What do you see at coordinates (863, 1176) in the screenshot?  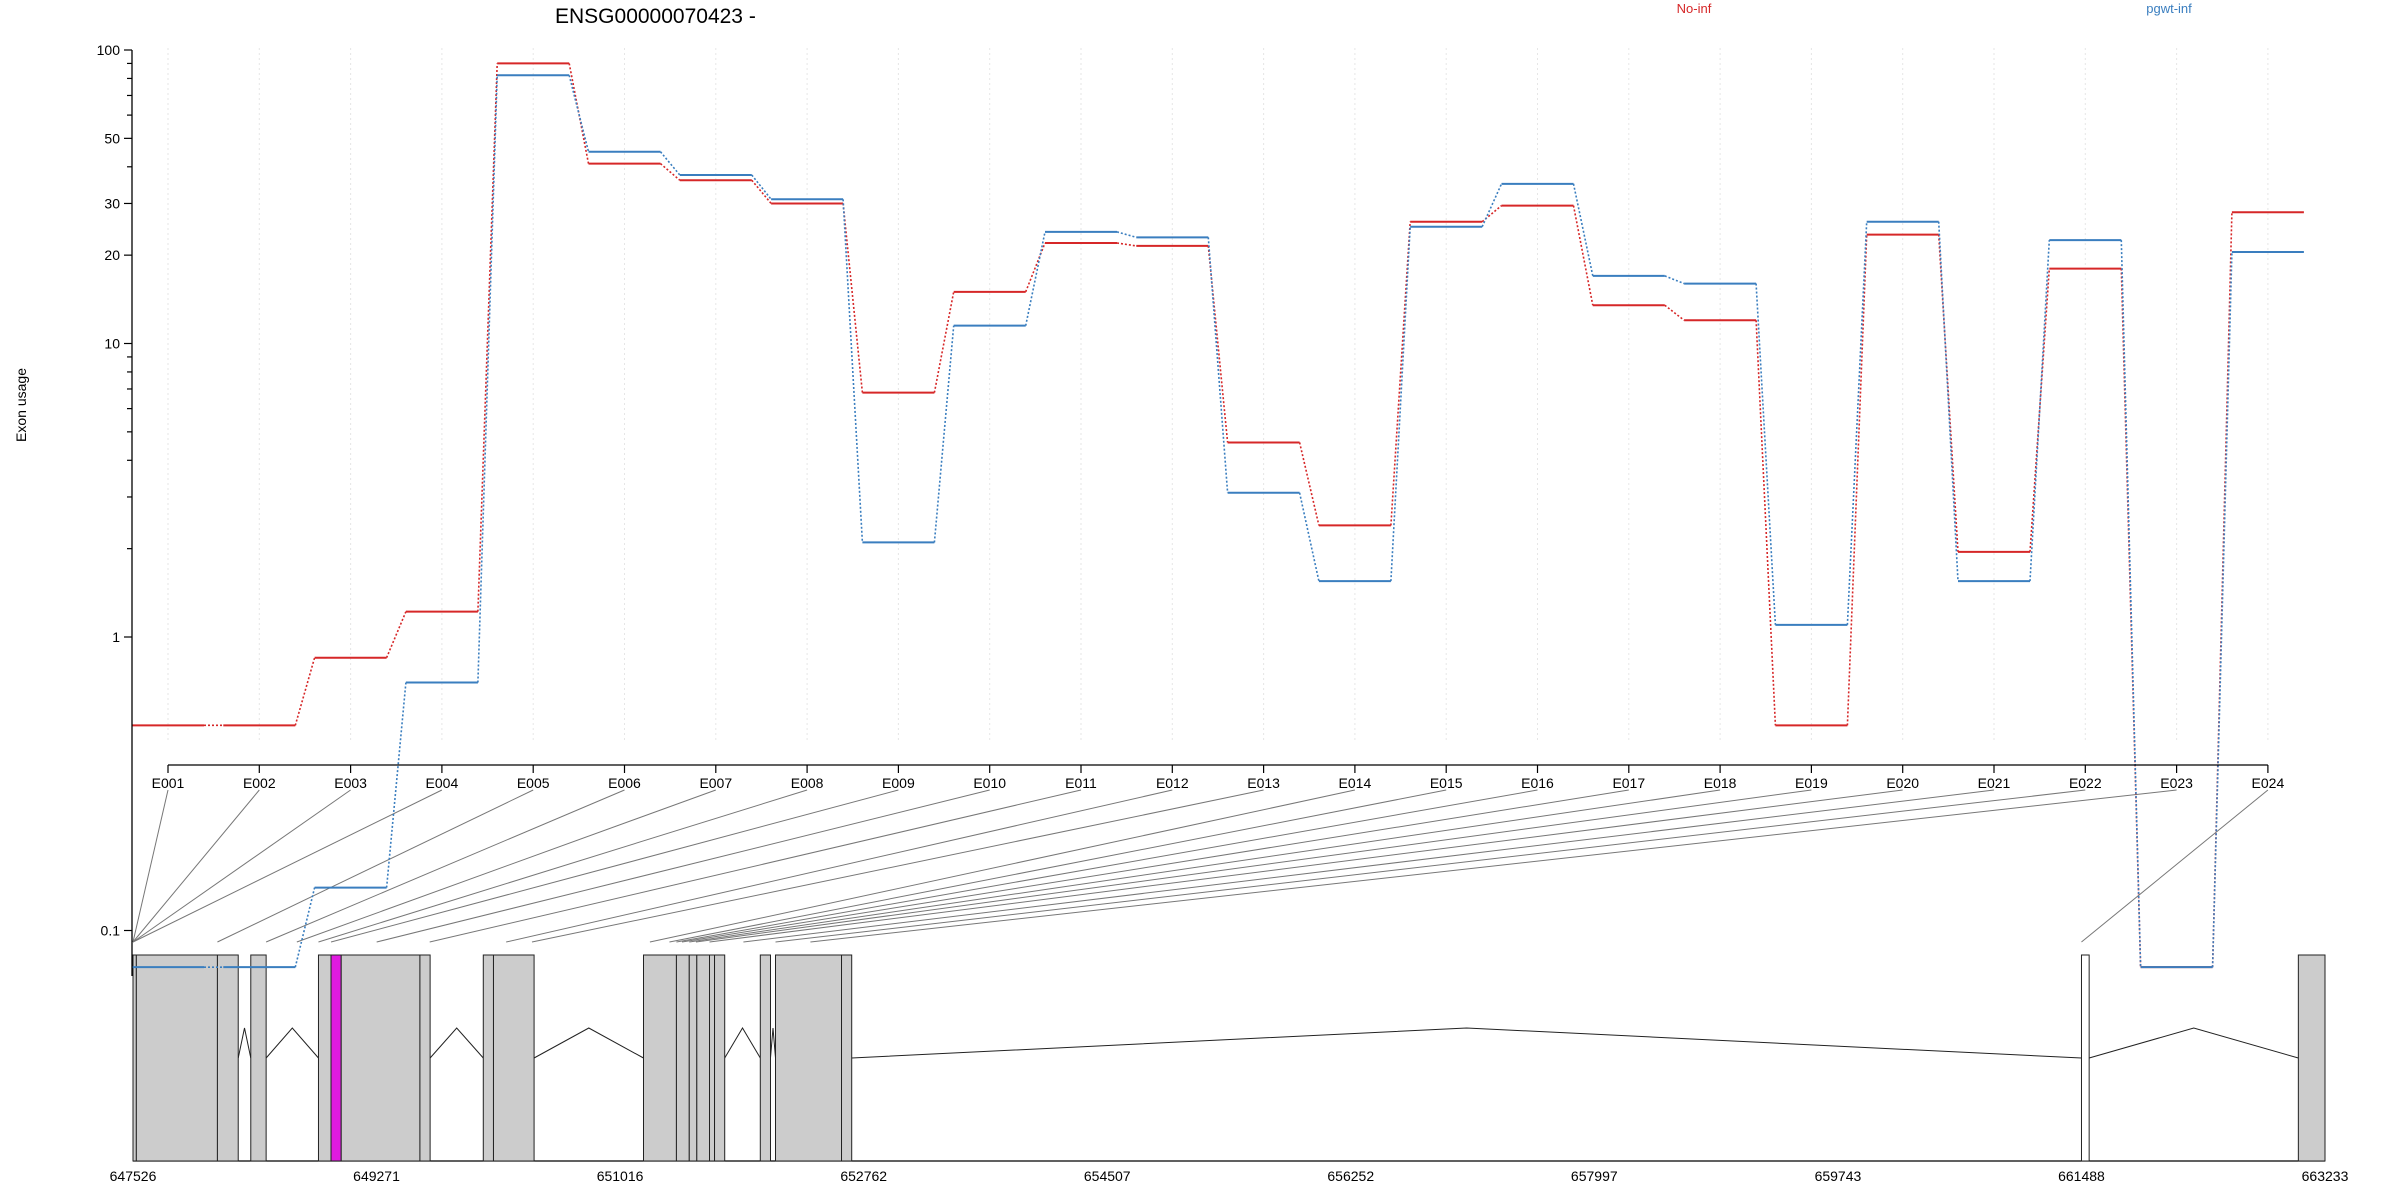 I see `genome-tick-label: 652762` at bounding box center [863, 1176].